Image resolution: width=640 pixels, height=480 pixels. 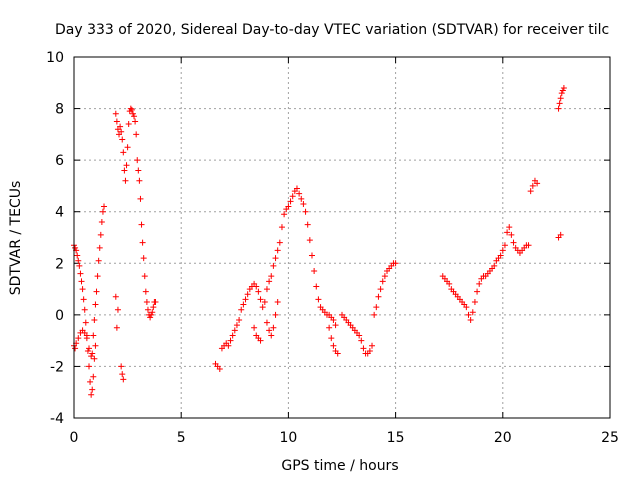 What do you see at coordinates (55, 58) in the screenshot?
I see `y-tick-label: 10` at bounding box center [55, 58].